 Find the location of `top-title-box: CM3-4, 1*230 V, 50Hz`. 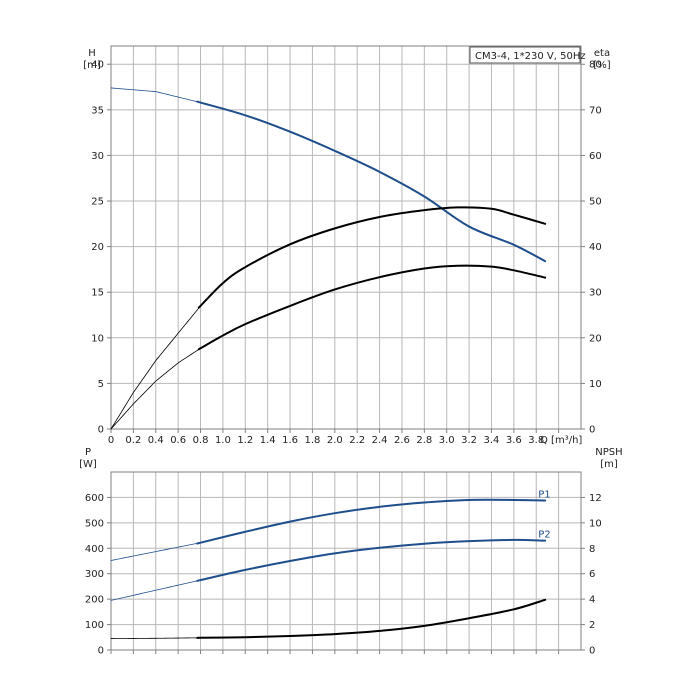

top-title-box: CM3-4, 1*230 V, 50Hz is located at coordinates (527, 55).